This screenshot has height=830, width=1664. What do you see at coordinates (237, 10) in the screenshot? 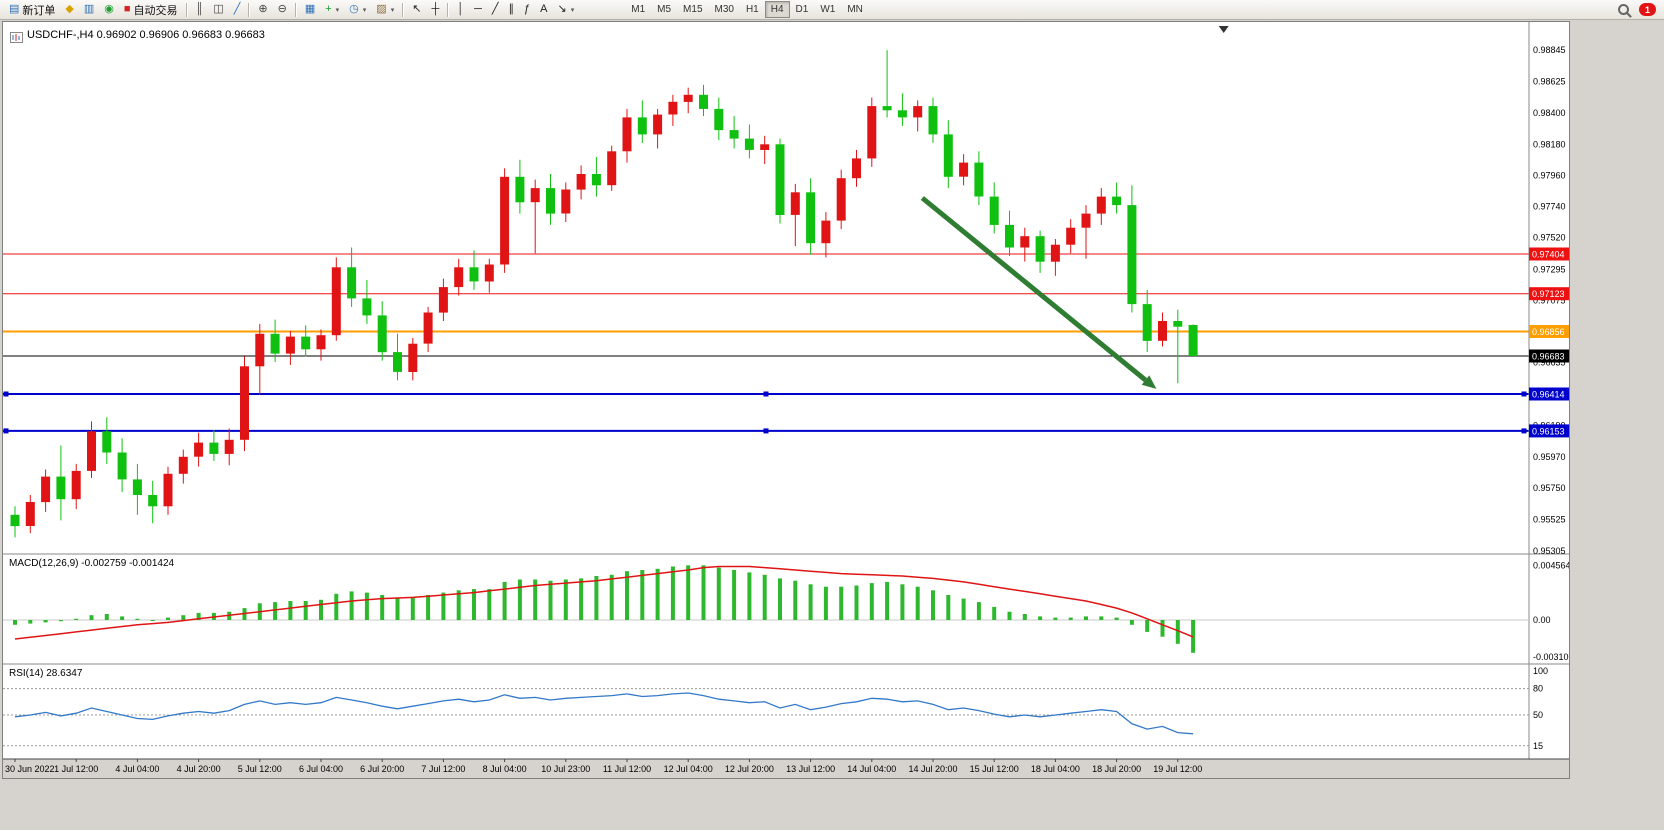
I see `line-chart-icon: ╱` at bounding box center [237, 10].